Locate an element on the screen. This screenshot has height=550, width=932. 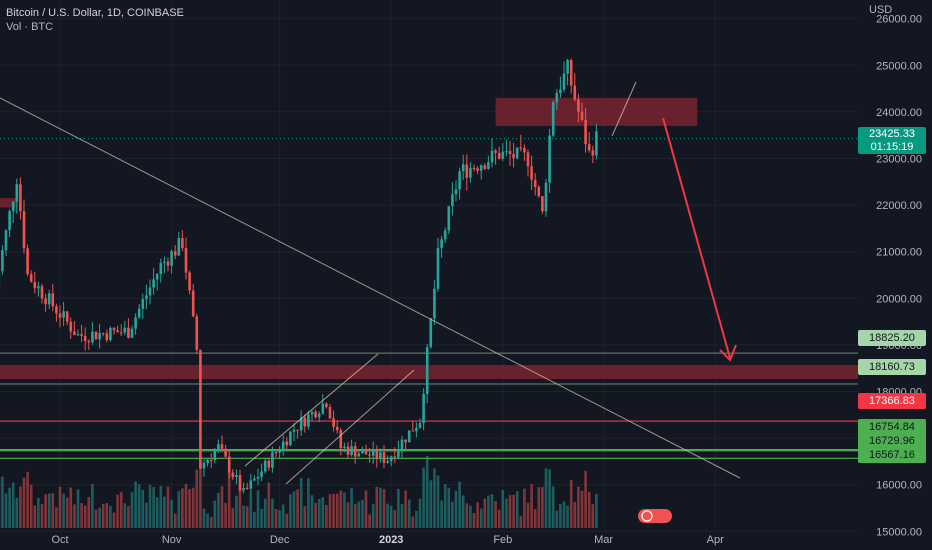
volume-bars is located at coordinates (299, 492).